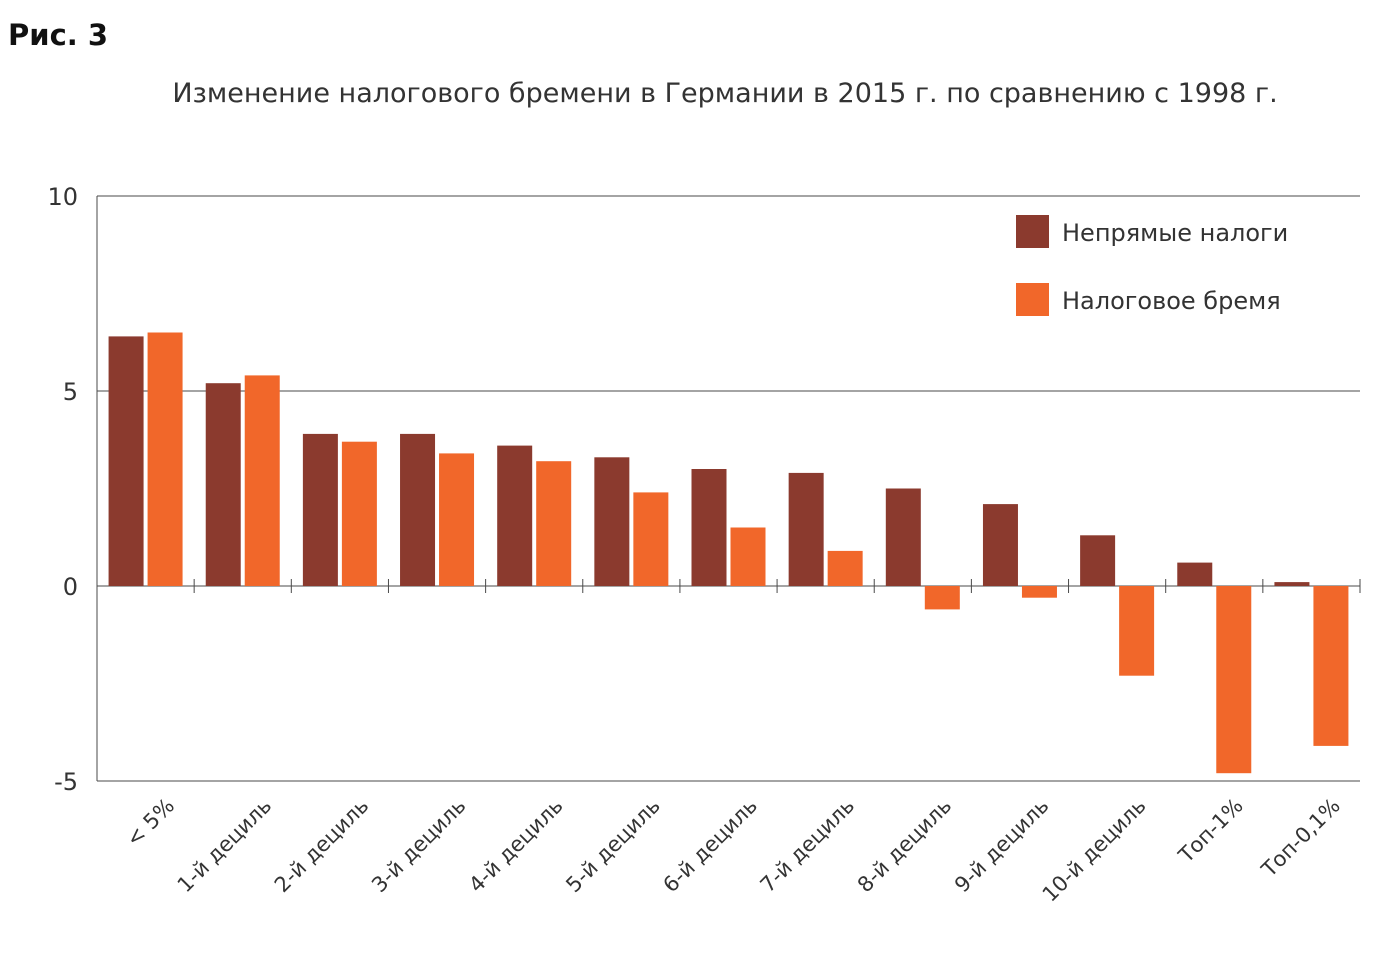  What do you see at coordinates (1300, 838) in the screenshot?
I see `category-label: Топ-0,1%` at bounding box center [1300, 838].